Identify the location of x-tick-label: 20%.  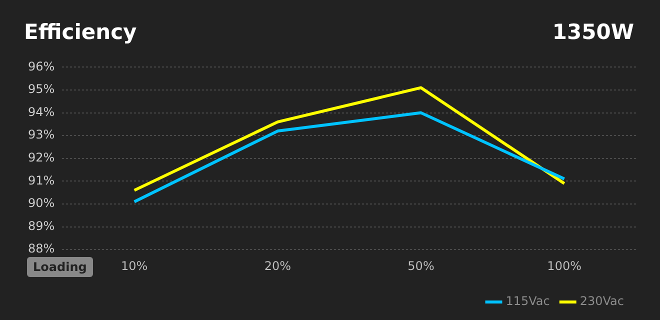
(278, 265).